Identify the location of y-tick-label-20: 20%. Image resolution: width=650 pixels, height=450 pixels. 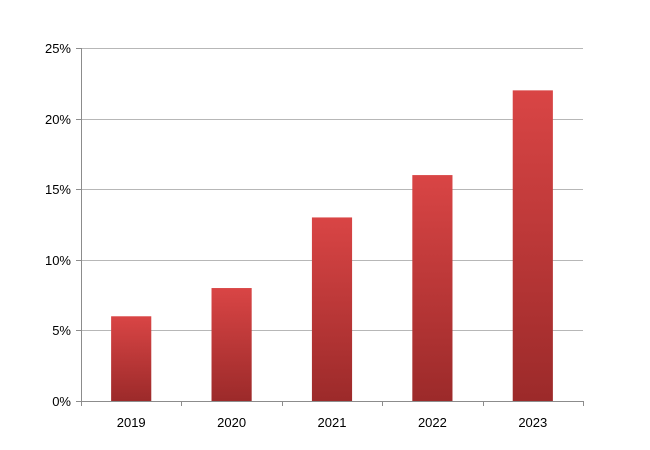
(58, 119).